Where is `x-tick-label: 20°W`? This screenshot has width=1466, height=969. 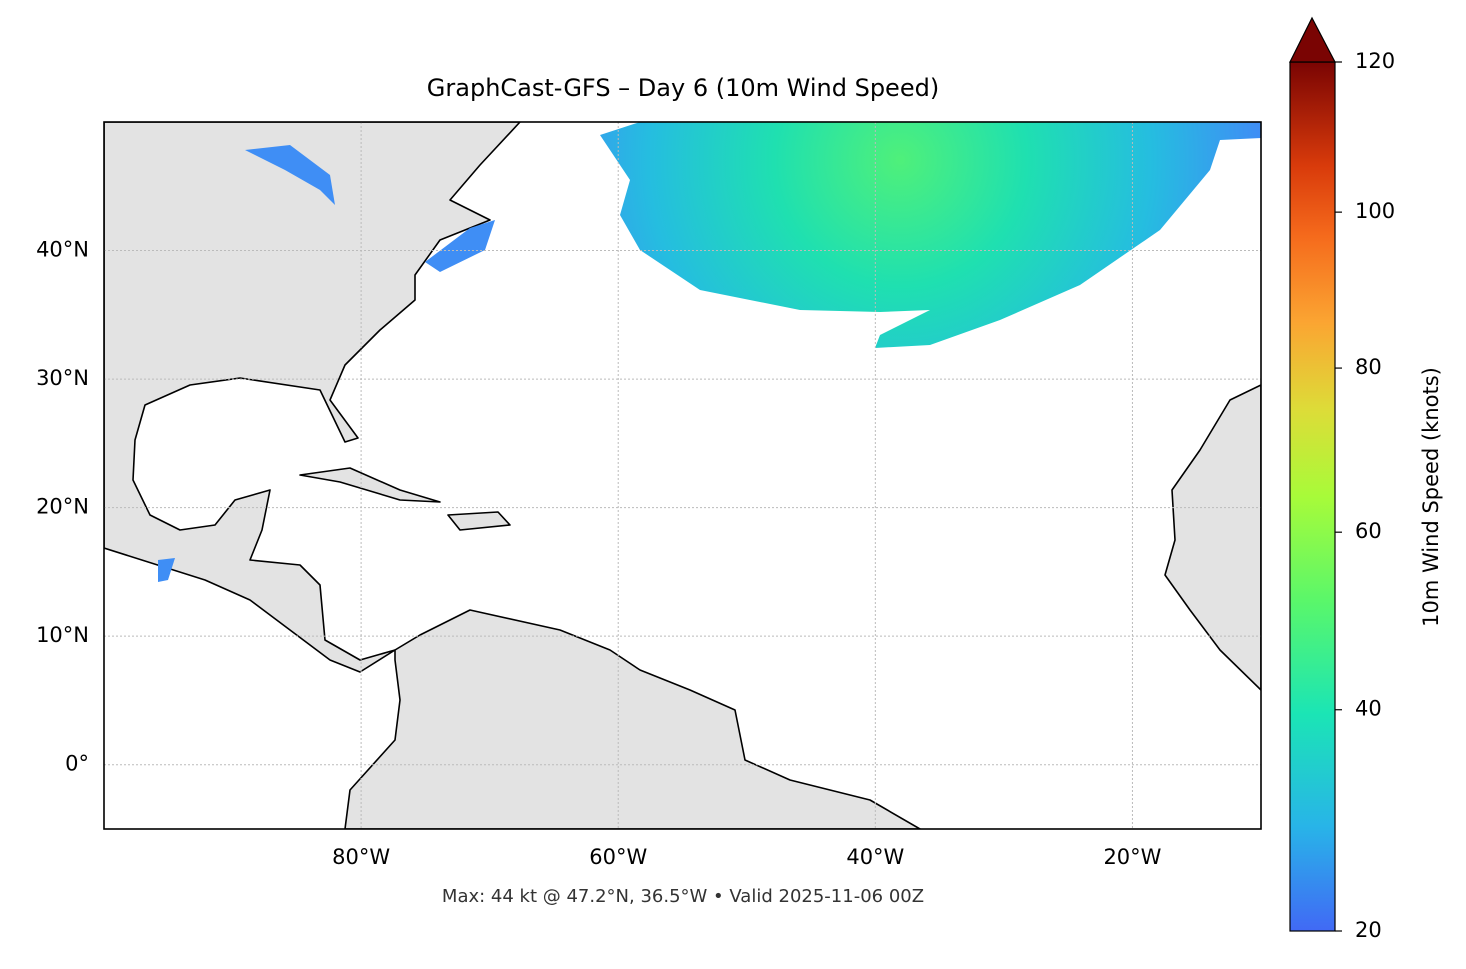 x-tick-label: 20°W is located at coordinates (1132, 857).